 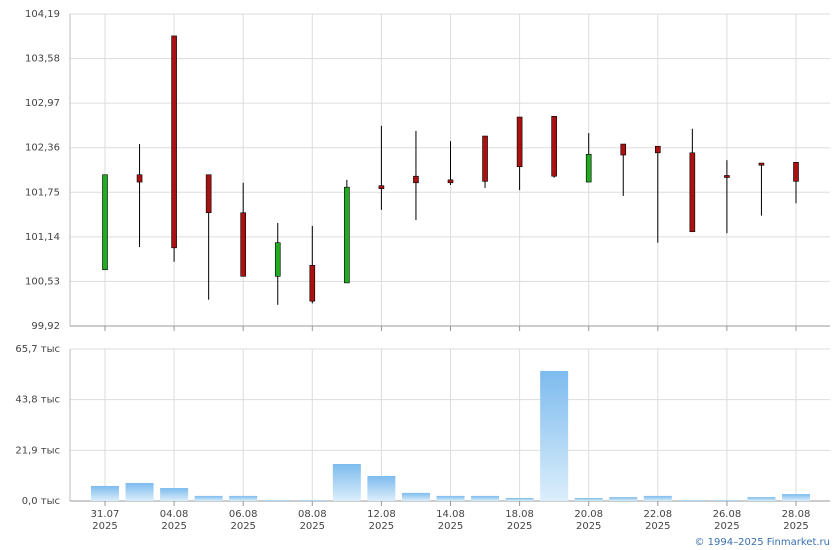 What do you see at coordinates (37, 450) in the screenshot?
I see `y-tick-label: 21,9 тыс` at bounding box center [37, 450].